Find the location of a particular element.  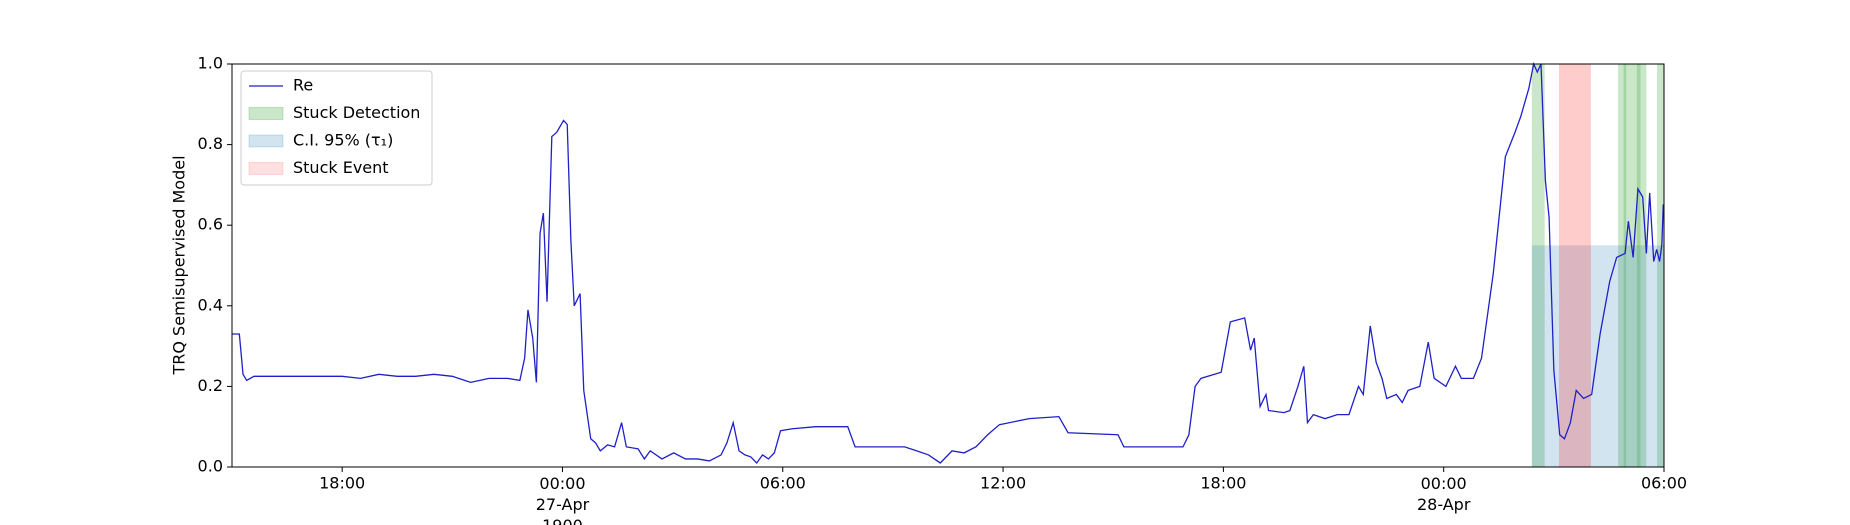

x-tick-label: 00:00 28-Apr is located at coordinates (1444, 494).